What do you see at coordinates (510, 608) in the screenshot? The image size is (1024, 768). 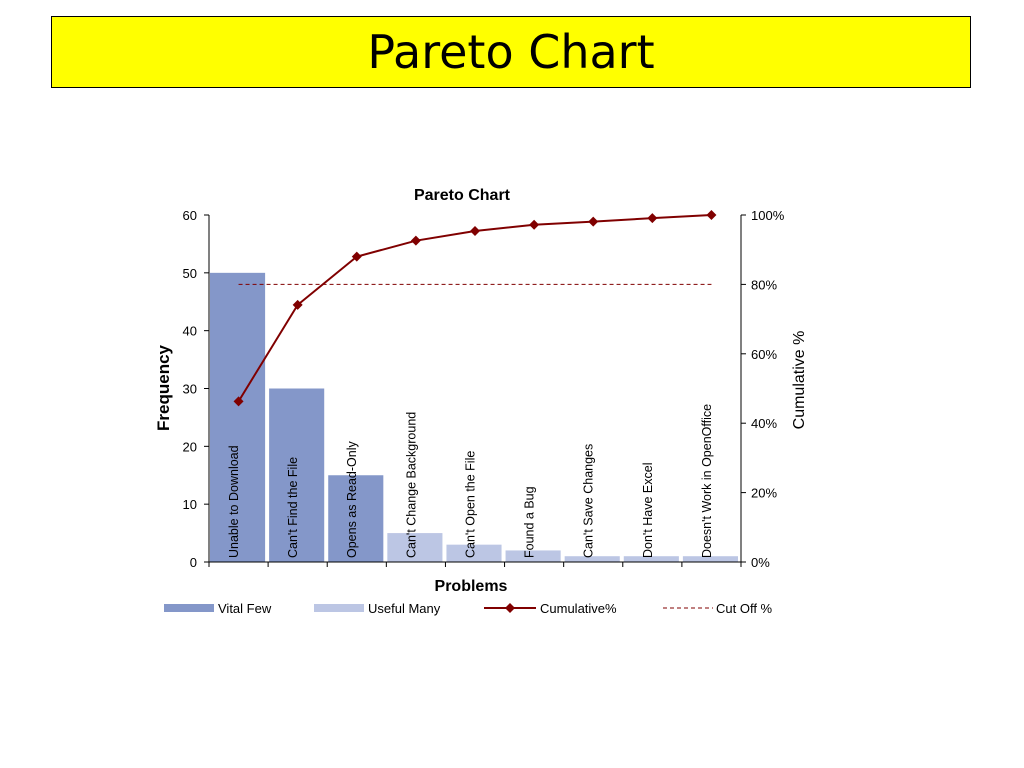 I see `legend-marker-cumulative` at bounding box center [510, 608].